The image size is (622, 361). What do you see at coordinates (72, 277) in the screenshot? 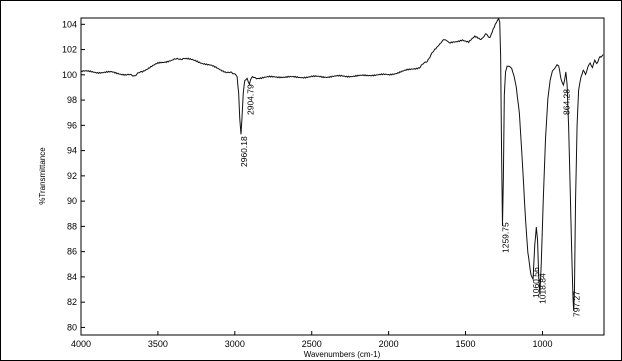
I see `y-tick-label: 84` at bounding box center [72, 277].